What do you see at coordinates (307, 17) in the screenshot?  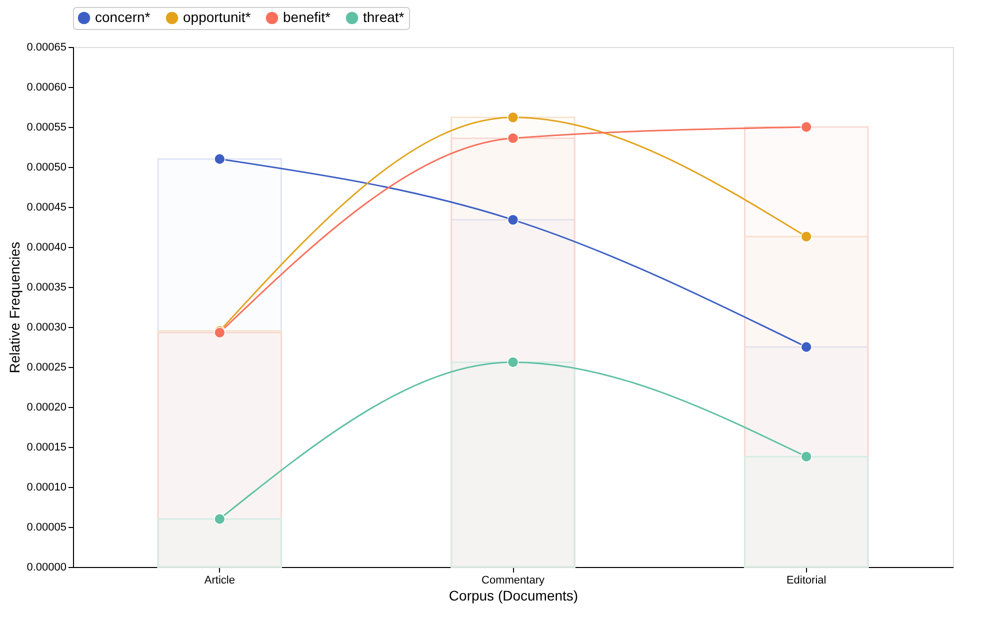 I see `legend-label: benefit*` at bounding box center [307, 17].